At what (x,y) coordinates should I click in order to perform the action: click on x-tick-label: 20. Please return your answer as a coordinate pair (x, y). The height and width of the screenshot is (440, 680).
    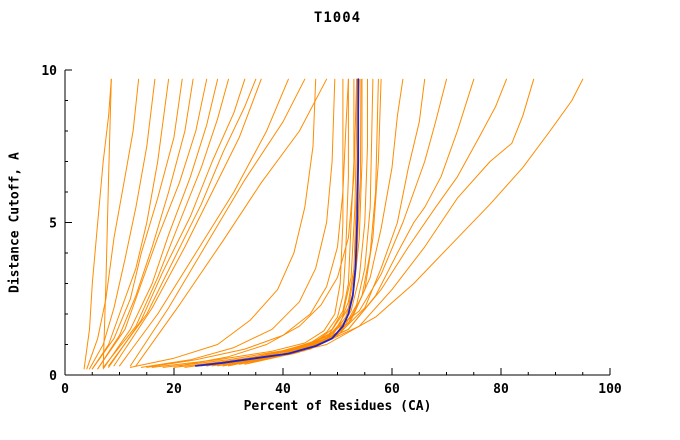
    Looking at the image, I should click on (174, 389).